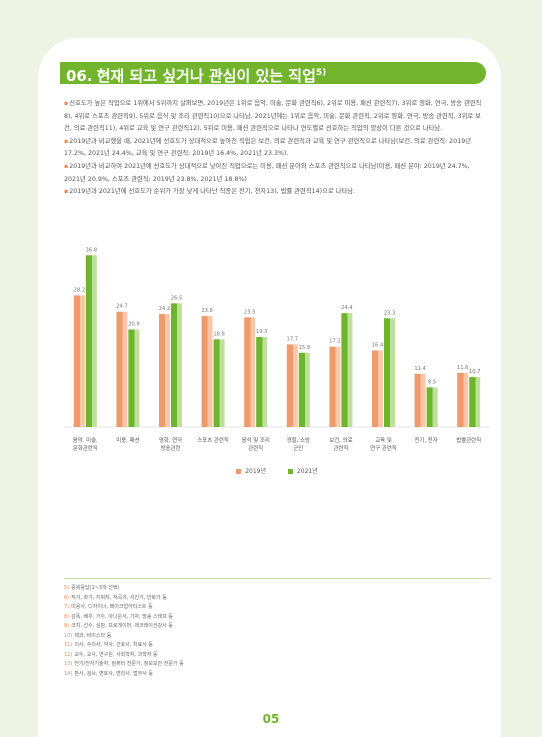 This screenshot has width=542, height=737. Describe the element at coordinates (68, 635) in the screenshot. I see `footnote-number: 10)` at that location.